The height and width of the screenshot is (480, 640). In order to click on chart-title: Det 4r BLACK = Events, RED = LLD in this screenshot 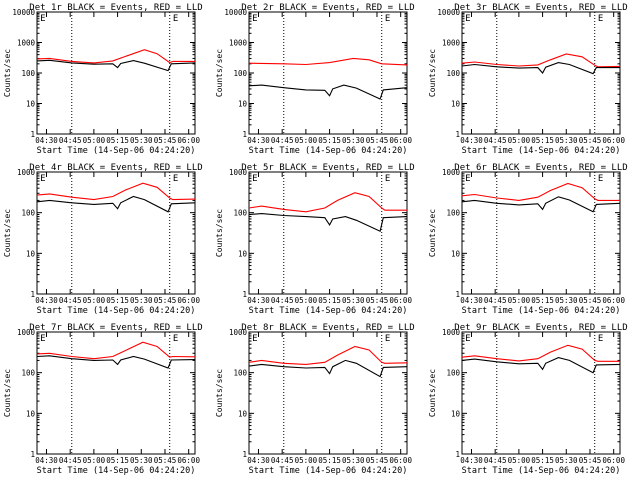, I will do `click(115, 168)`.